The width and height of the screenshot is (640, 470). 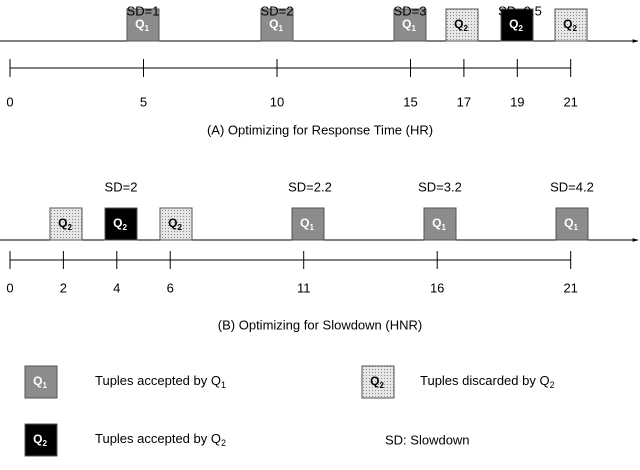 What do you see at coordinates (277, 101) in the screenshot?
I see `tick-label: 10` at bounding box center [277, 101].